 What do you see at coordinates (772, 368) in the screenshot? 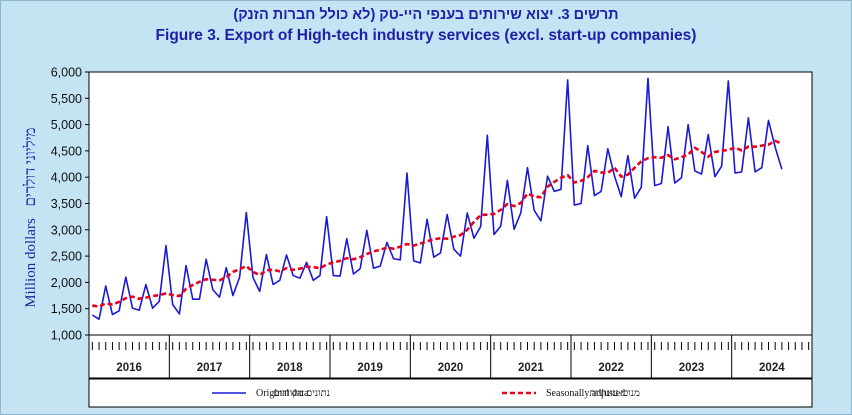
I see `x-year-label: 2024` at bounding box center [772, 368].